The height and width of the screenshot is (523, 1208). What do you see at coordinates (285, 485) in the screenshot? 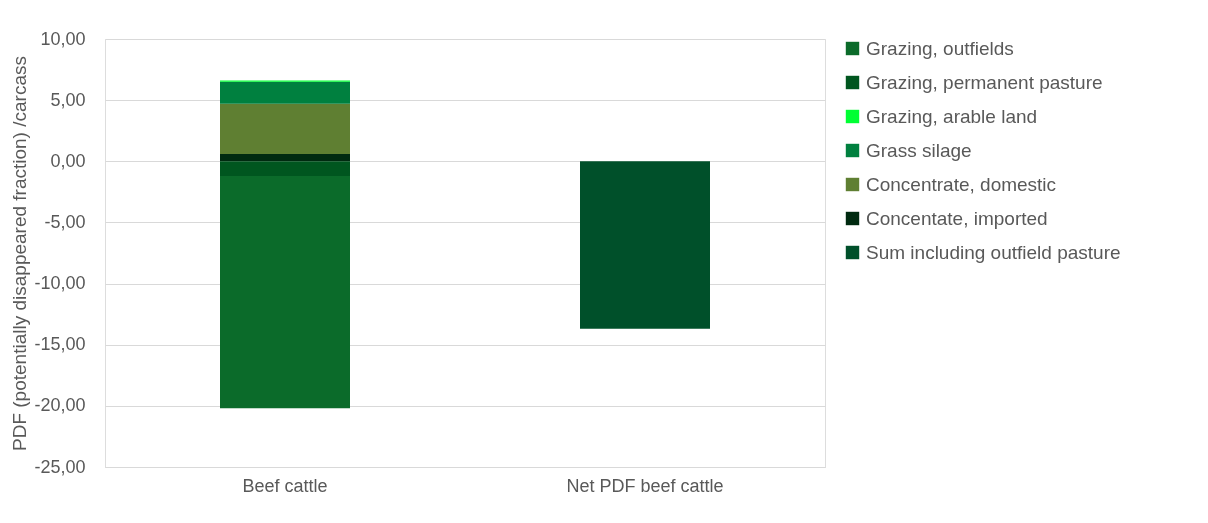
I see `x-tick-label: Beef cattle` at bounding box center [285, 485].